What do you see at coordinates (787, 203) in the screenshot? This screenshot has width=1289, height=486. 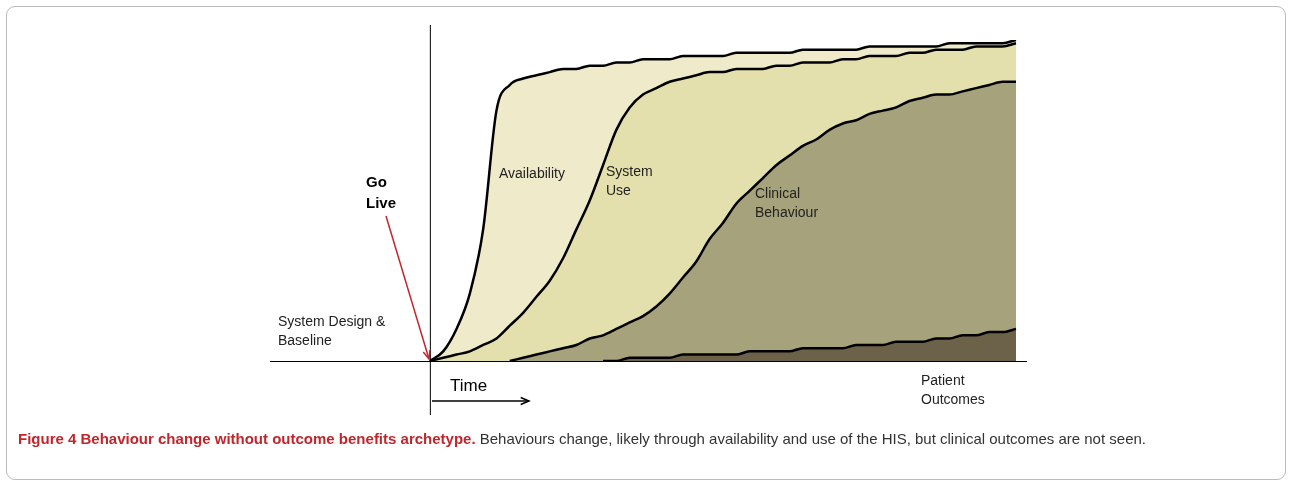 I see `series-label: Clinical Behaviour` at bounding box center [787, 203].